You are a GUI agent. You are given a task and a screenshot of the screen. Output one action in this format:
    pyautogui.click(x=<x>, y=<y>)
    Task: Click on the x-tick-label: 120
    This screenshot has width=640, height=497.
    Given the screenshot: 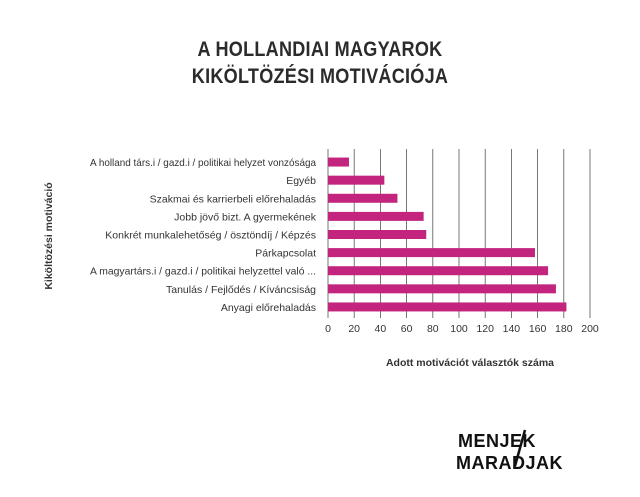 What is the action you would take?
    pyautogui.click(x=485, y=329)
    